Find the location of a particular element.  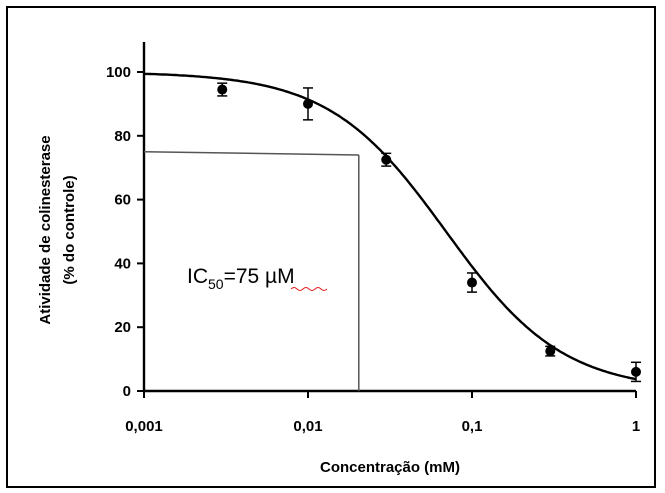

ic50-prefix: IC is located at coordinates (197, 276).